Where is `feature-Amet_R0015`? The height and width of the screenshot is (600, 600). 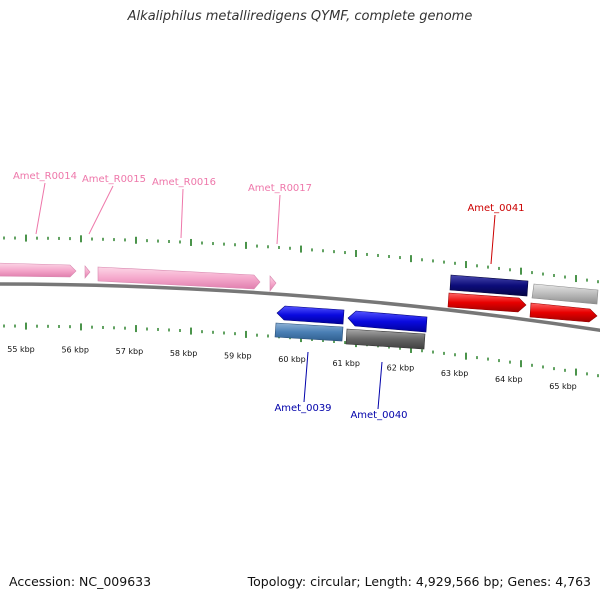
feature-Amet_R0015 is located at coordinates (87, 272).